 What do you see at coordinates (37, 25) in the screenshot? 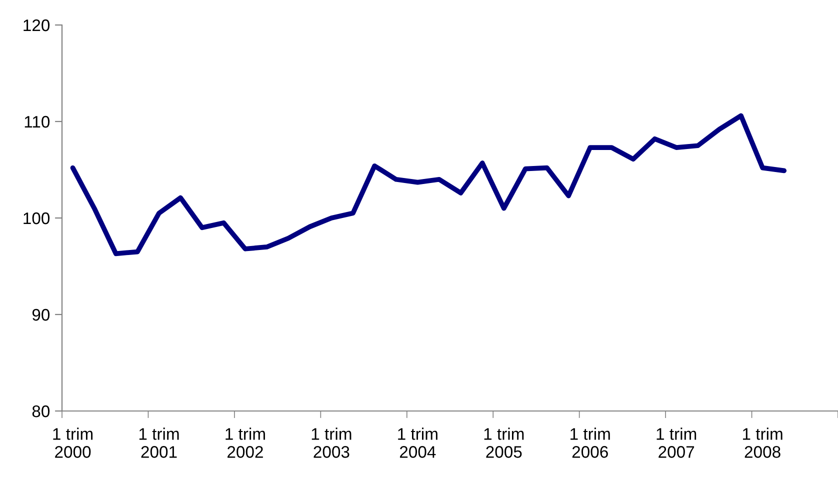
I see `y-tick-label: 120` at bounding box center [37, 25].